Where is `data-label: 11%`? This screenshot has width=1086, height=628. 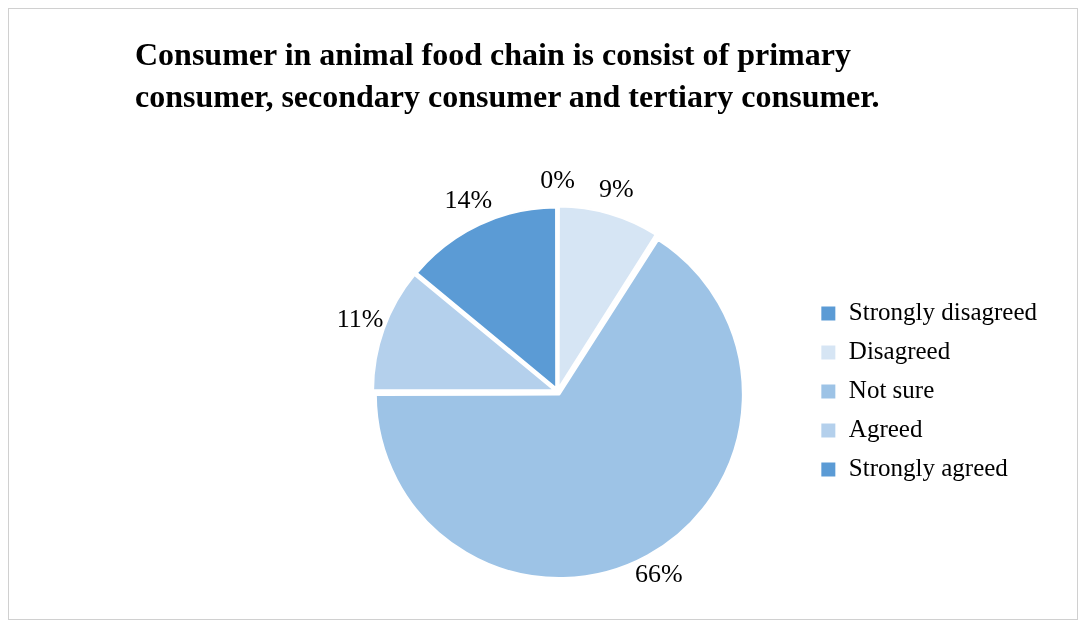 data-label: 11% is located at coordinates (360, 319).